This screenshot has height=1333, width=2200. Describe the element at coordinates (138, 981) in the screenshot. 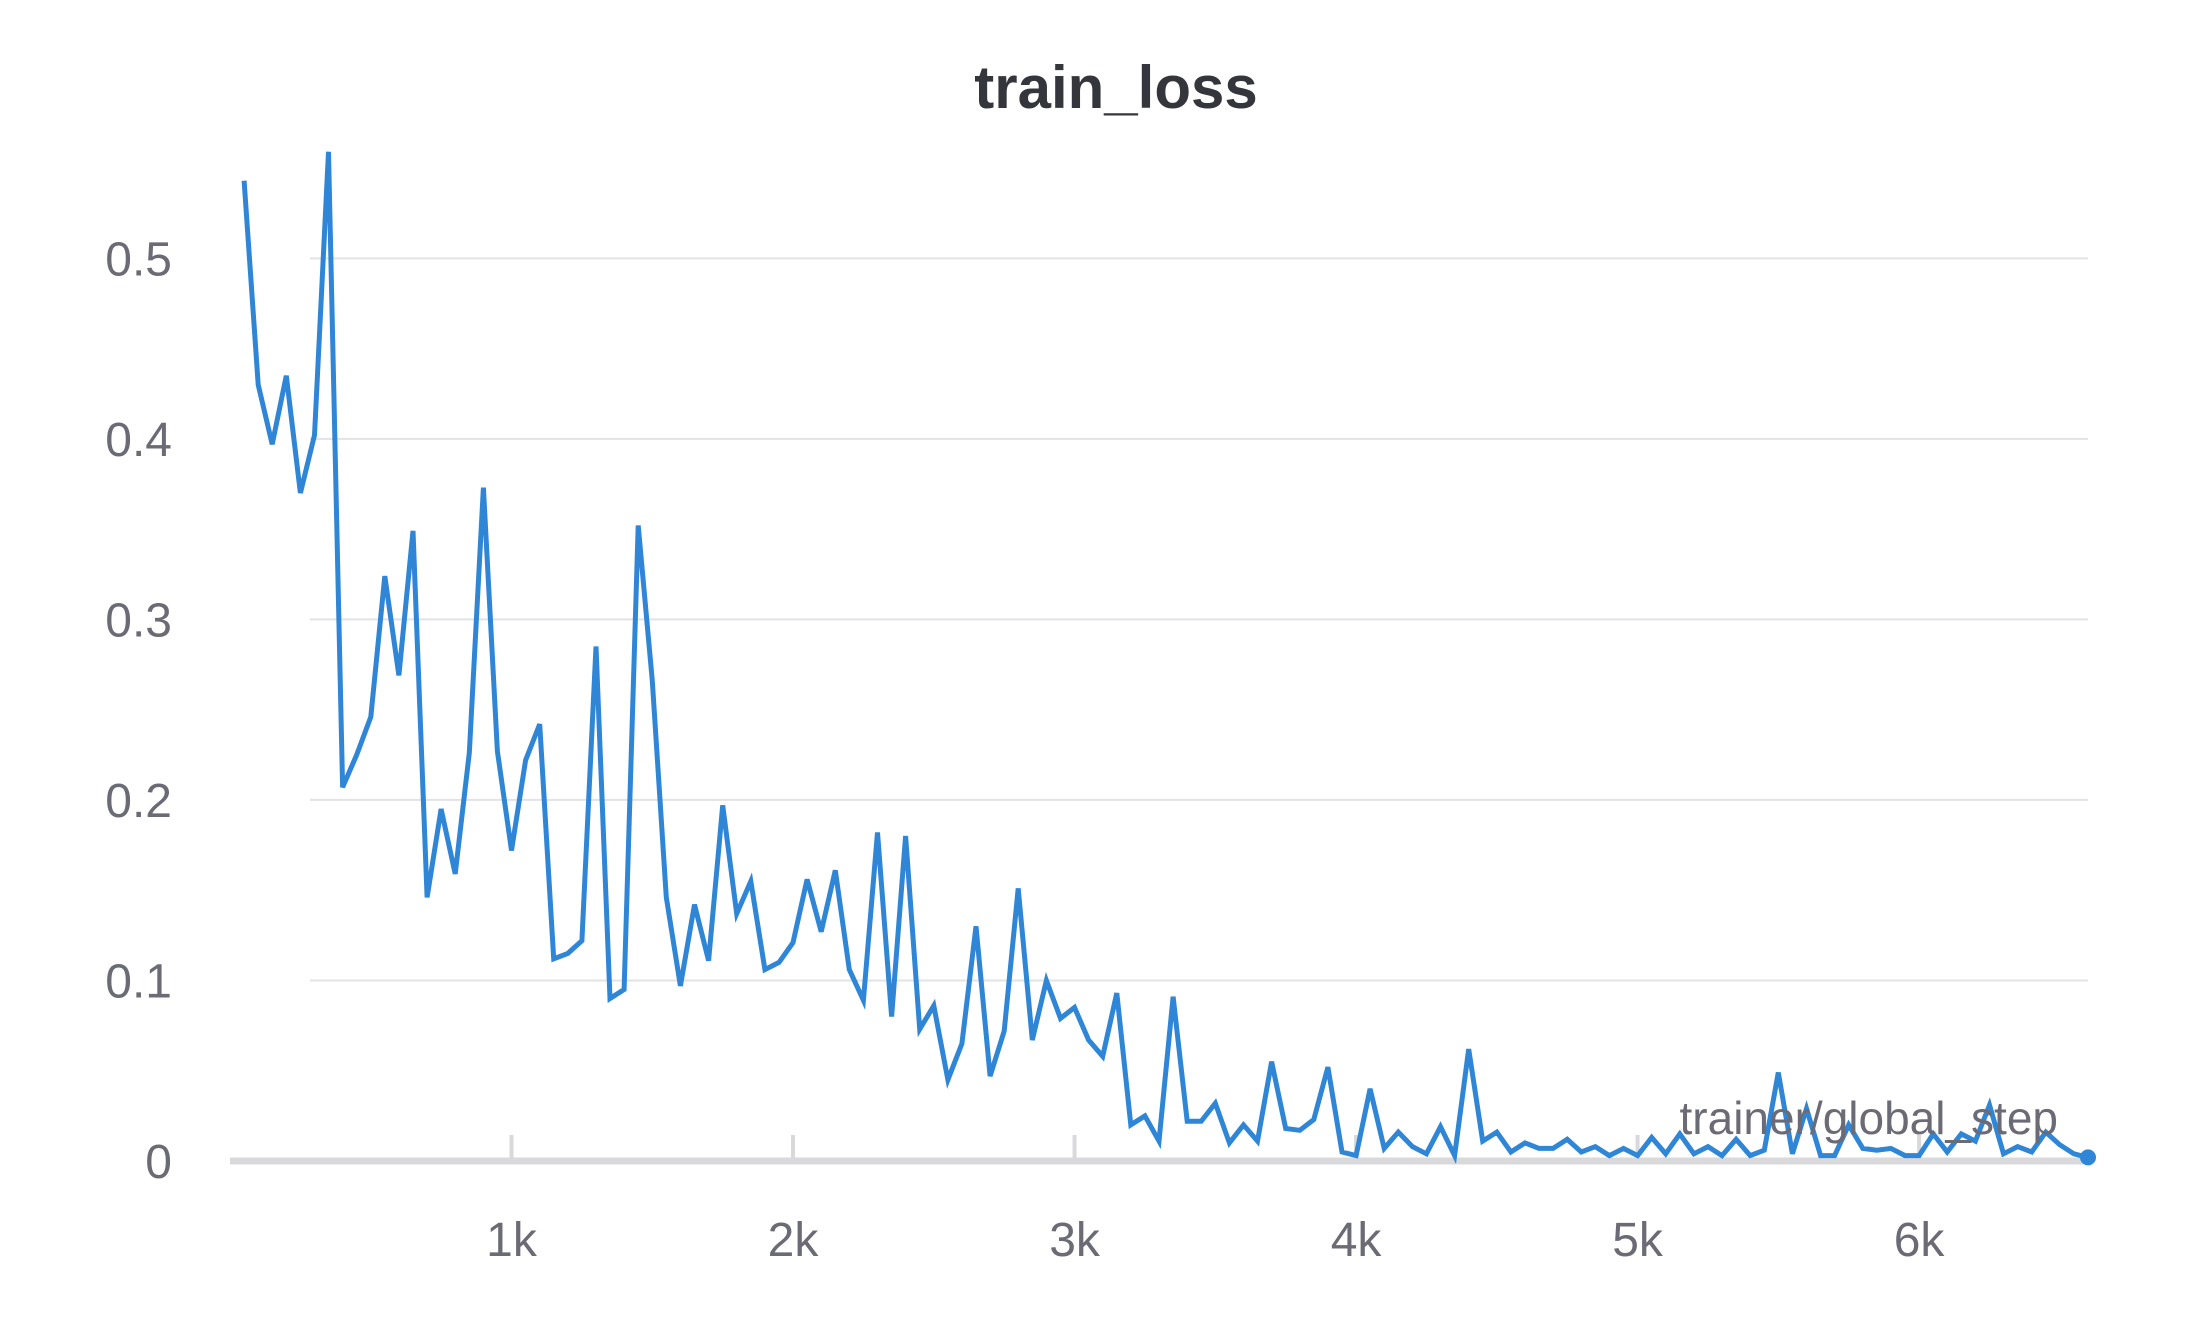

I see `y-tick-label: 0.1` at that location.